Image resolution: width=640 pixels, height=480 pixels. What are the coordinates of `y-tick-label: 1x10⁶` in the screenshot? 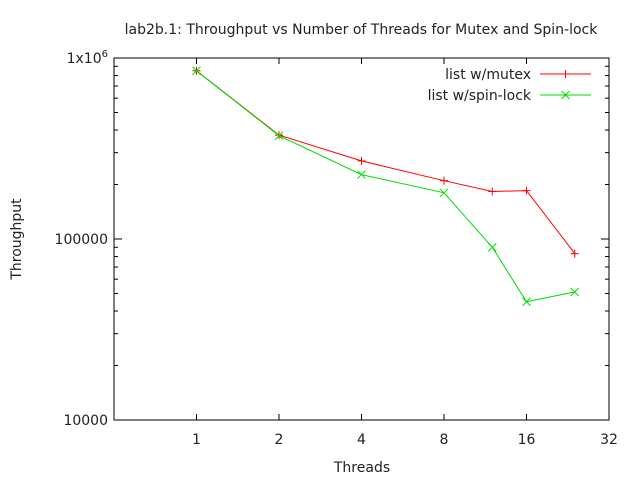 It's located at (87, 58).